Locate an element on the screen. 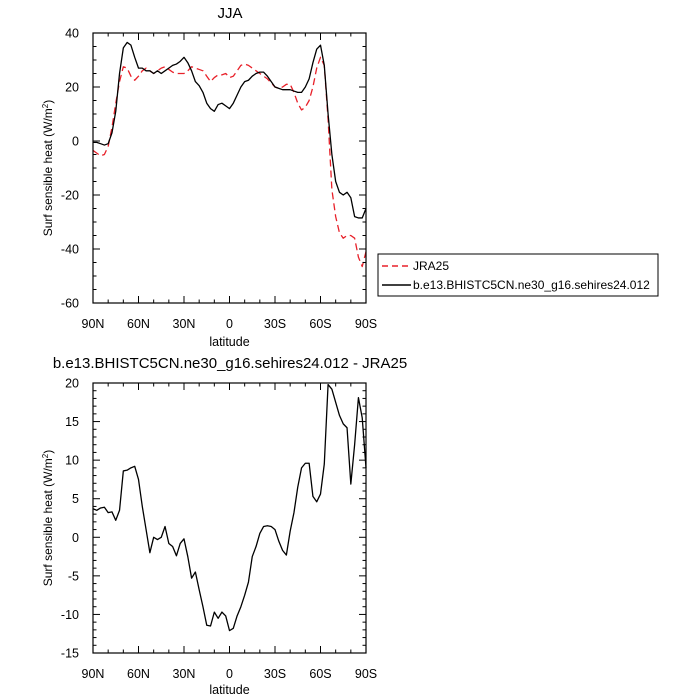  y-tick-labels: 40 20 0 -20 -40 -60 is located at coordinates (70, 169).